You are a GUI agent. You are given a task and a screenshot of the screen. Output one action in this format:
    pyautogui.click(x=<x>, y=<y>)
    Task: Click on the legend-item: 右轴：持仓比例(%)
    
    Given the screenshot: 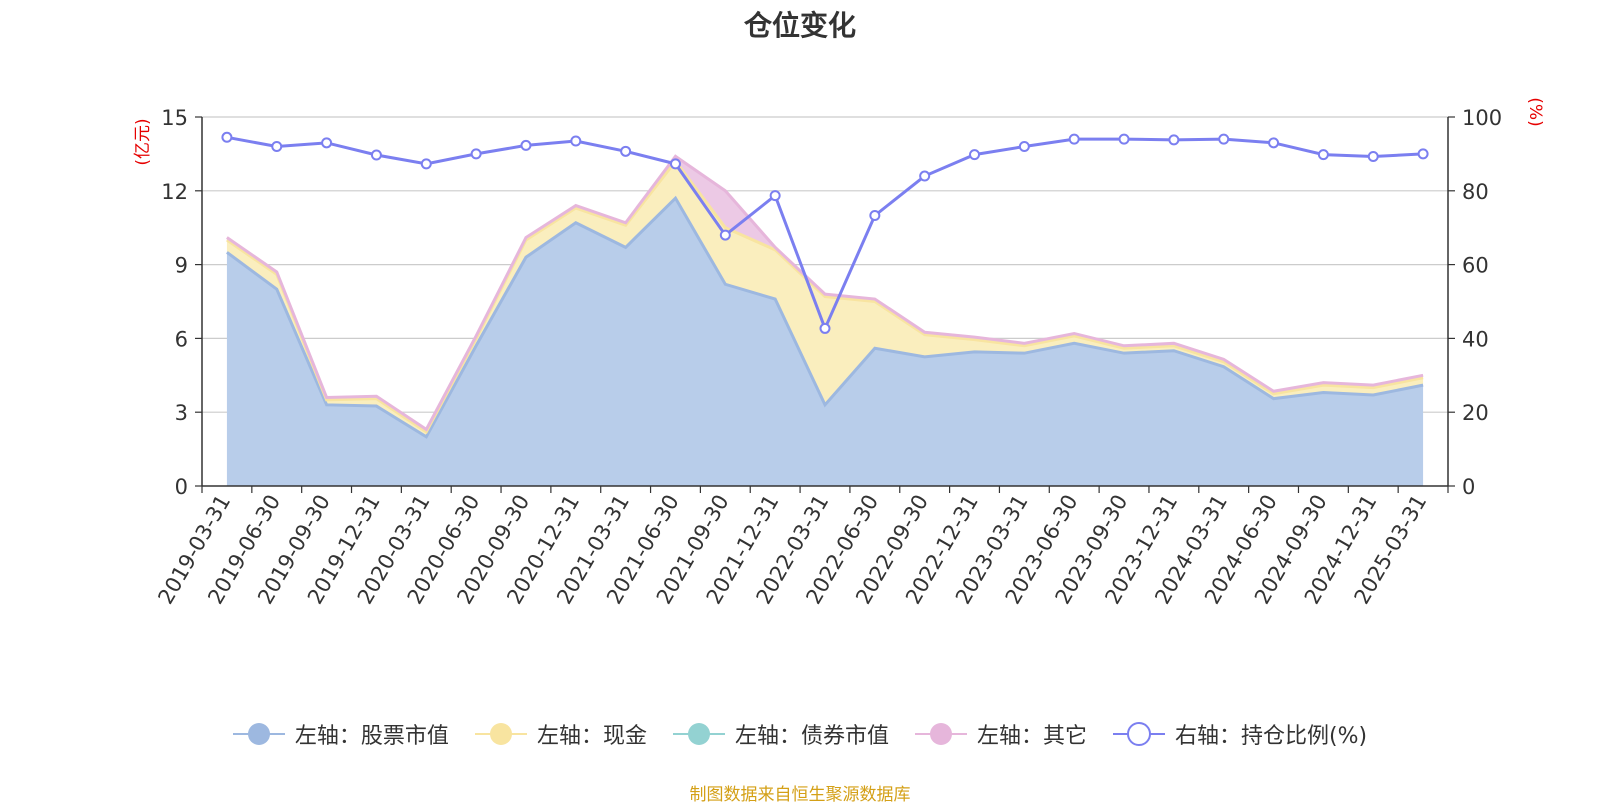 What is the action you would take?
    pyautogui.click(x=1240, y=734)
    